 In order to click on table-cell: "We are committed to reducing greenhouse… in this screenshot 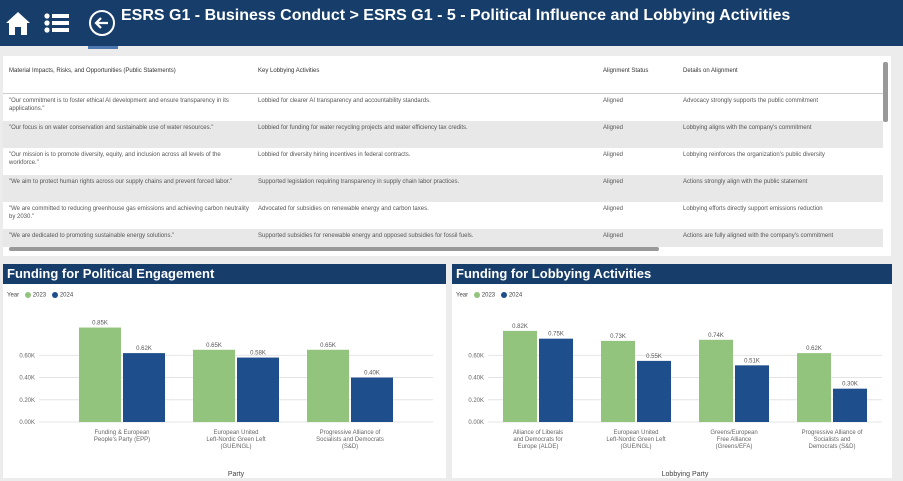, I will do `click(129, 213)`.